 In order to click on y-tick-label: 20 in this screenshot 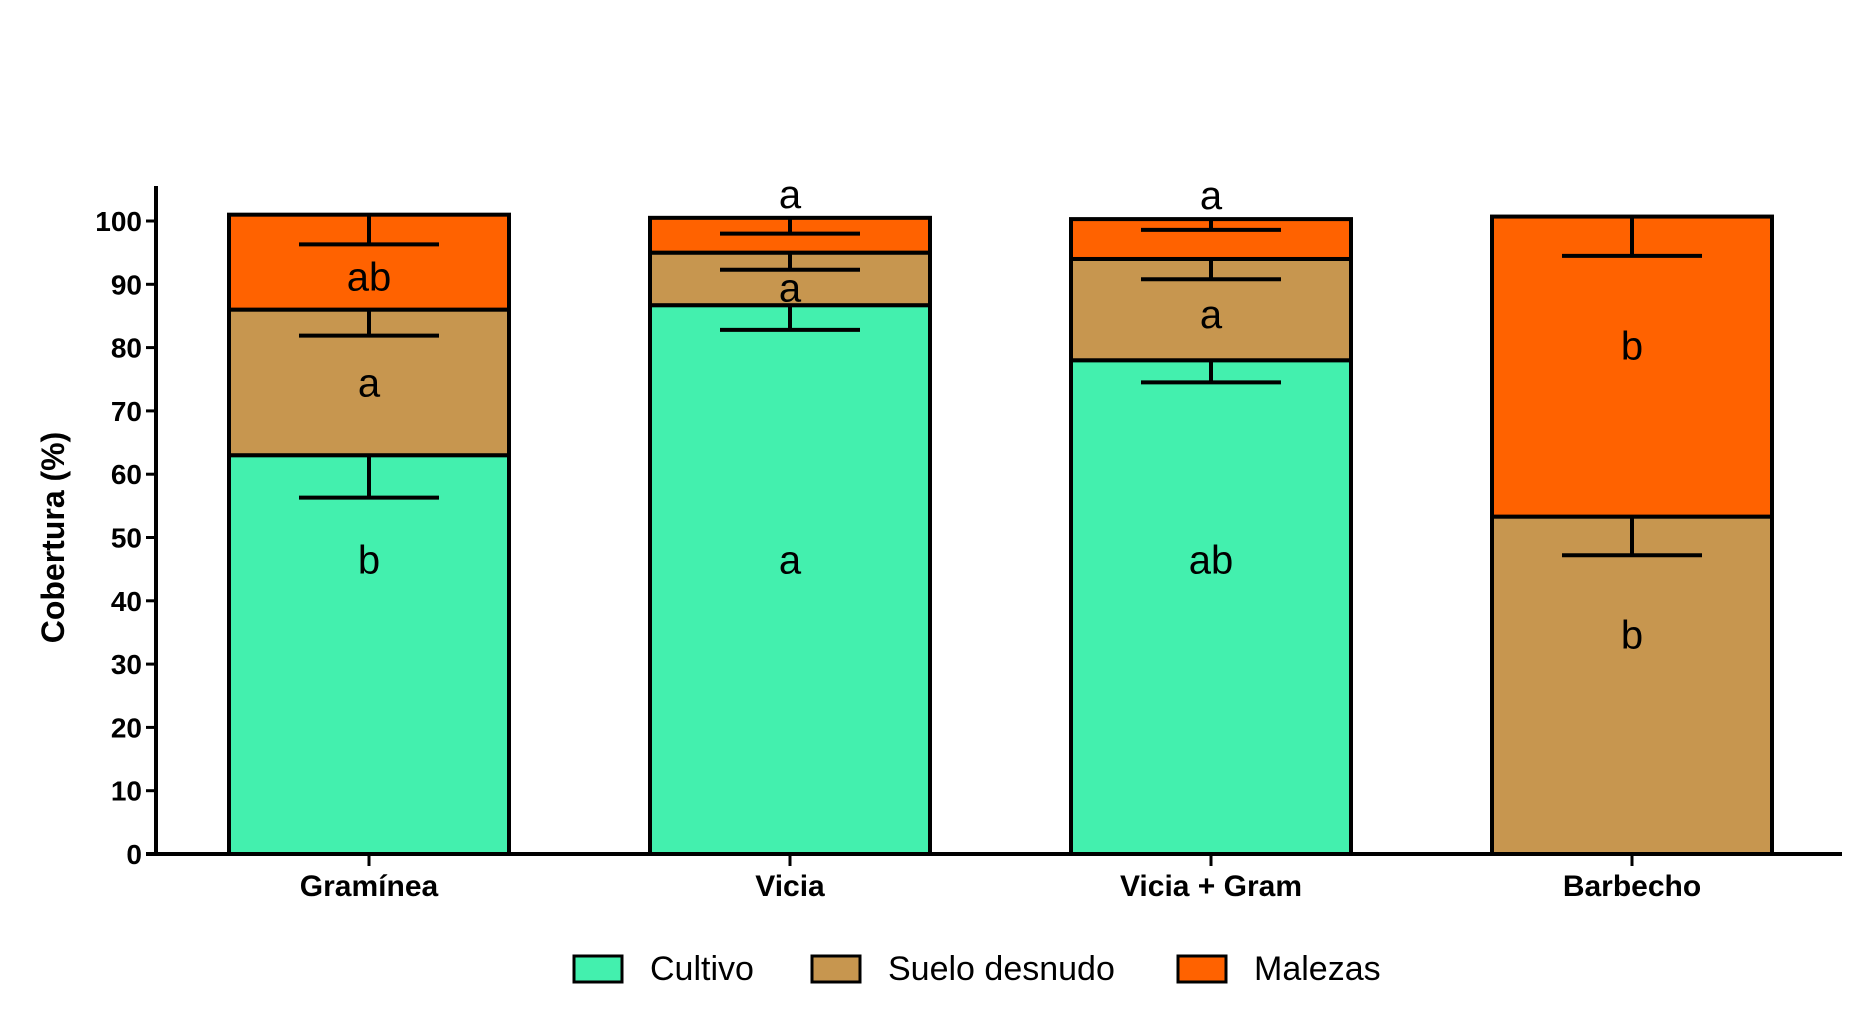, I will do `click(126, 727)`.